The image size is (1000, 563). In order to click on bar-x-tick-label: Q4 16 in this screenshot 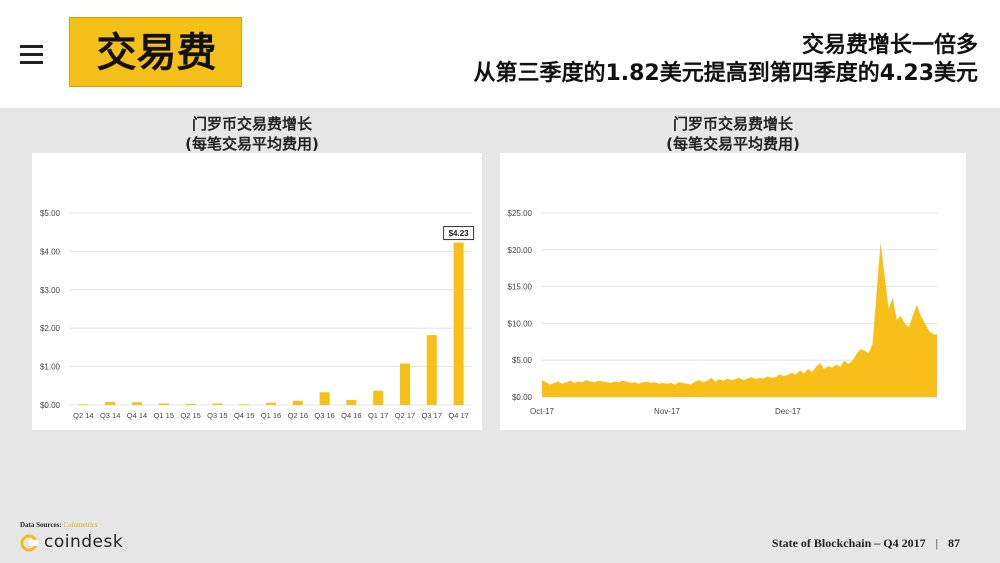, I will do `click(351, 415)`.